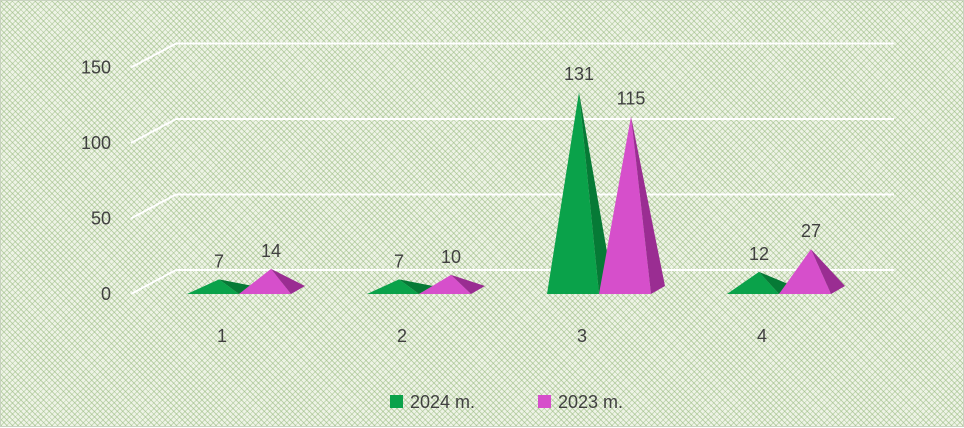 Image resolution: width=964 pixels, height=428 pixels. I want to click on legend-label: 2023 m., so click(590, 402).